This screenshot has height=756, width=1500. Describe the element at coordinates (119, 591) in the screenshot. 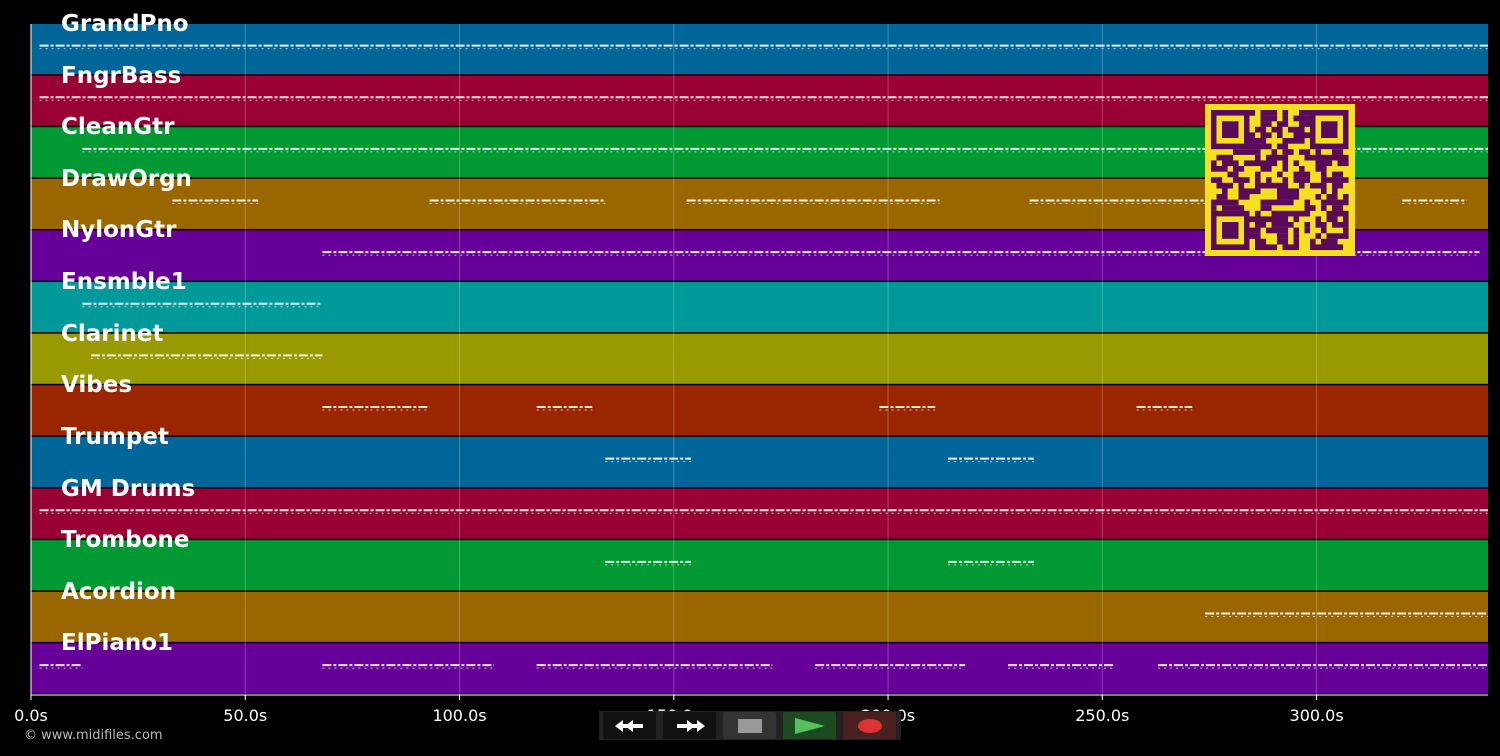

I see `track-label: Acordion` at that location.